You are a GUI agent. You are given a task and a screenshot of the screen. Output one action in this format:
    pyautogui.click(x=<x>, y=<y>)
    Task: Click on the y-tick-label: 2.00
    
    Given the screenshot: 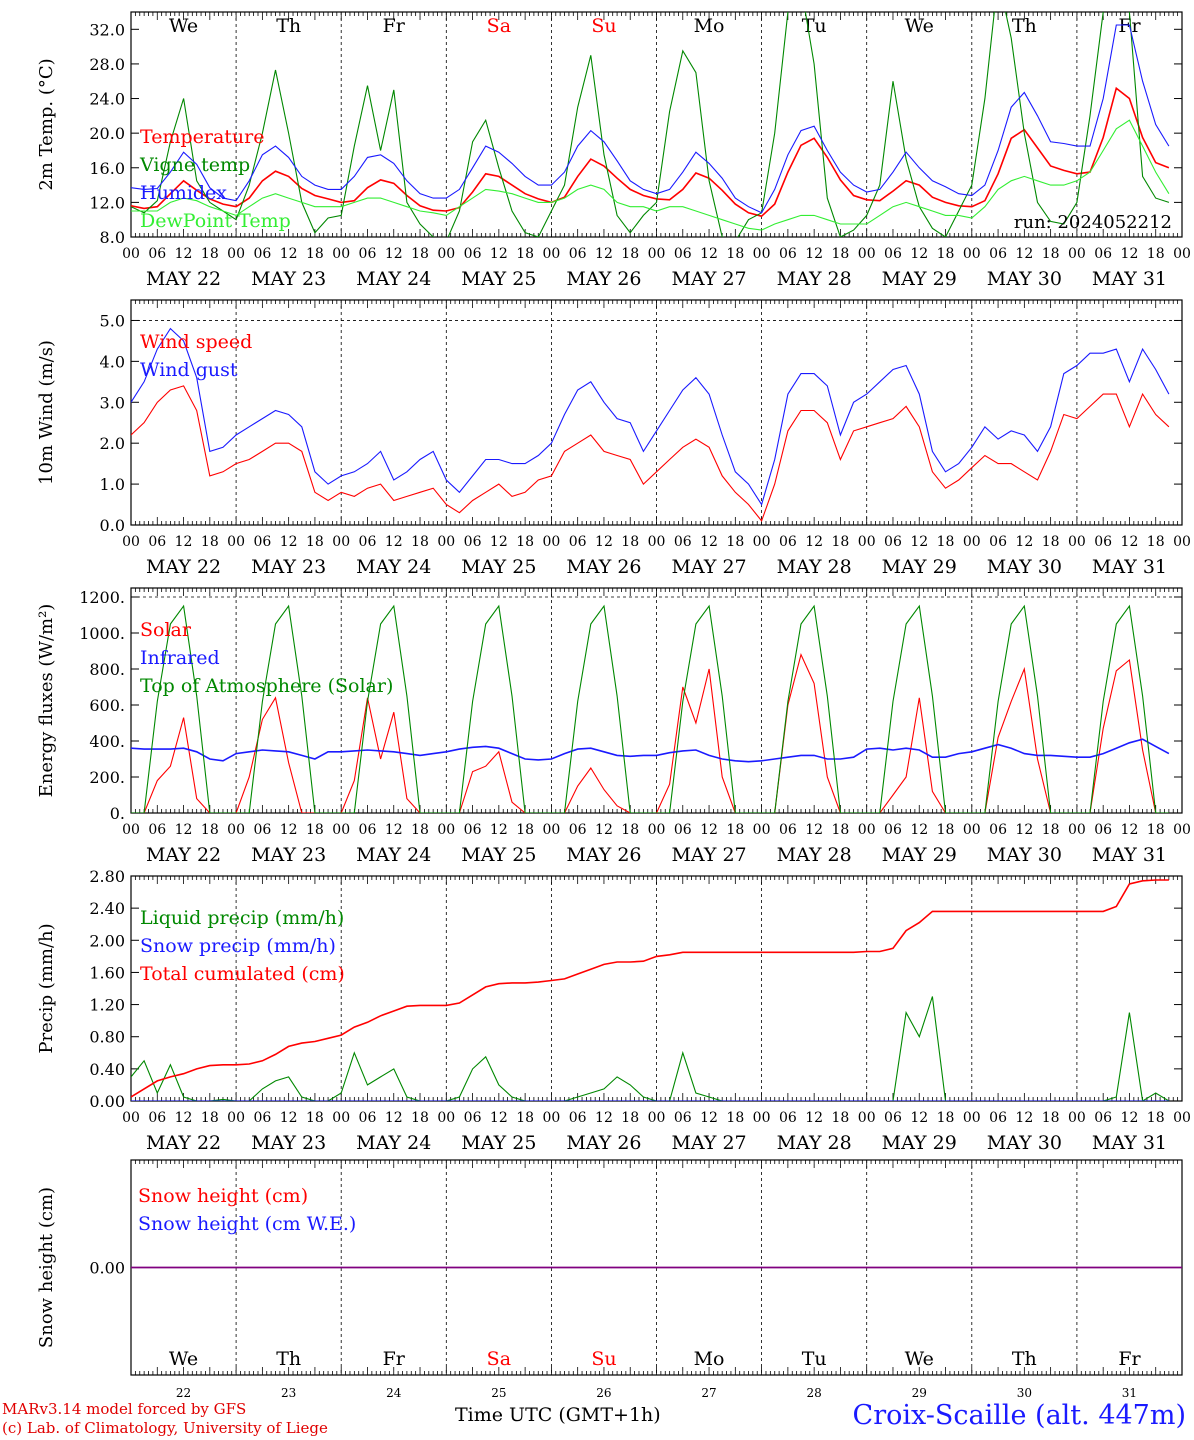 What is the action you would take?
    pyautogui.click(x=107, y=940)
    